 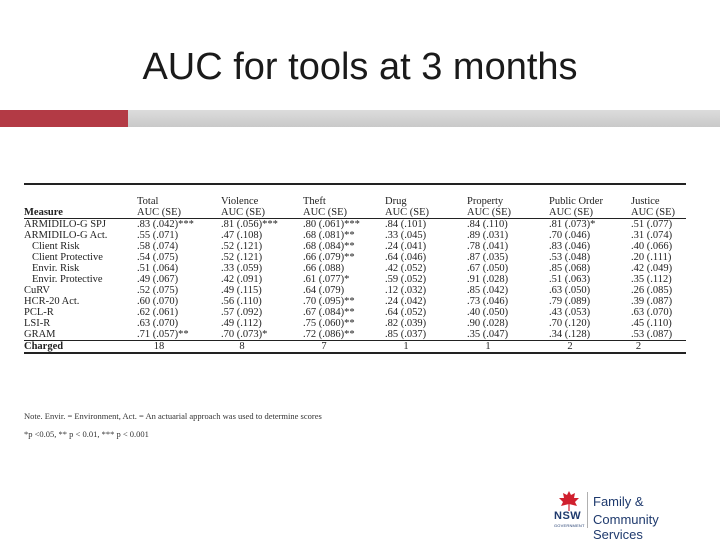 I want to click on charged-theft: 7, so click(x=344, y=347).